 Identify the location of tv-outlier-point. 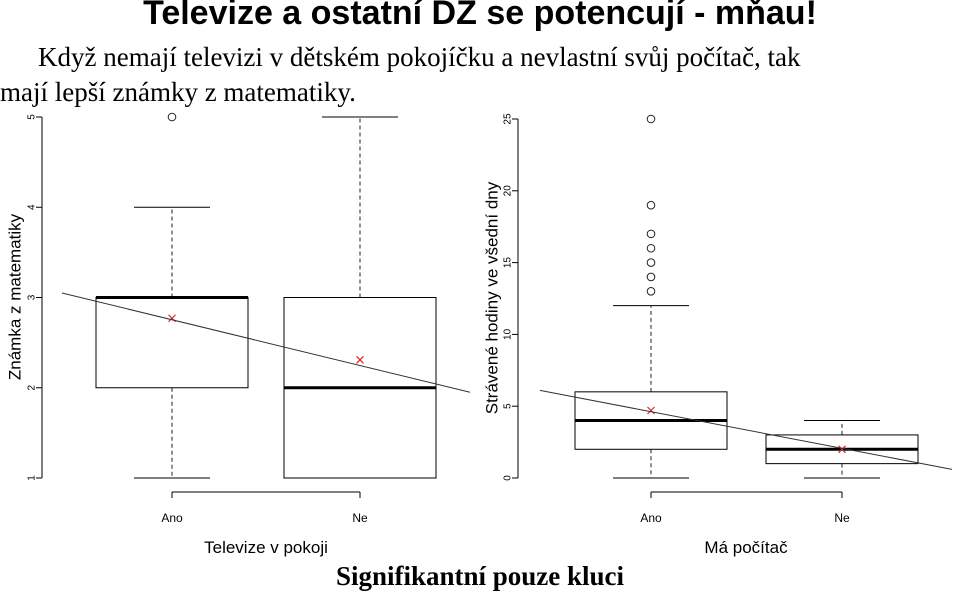
(172, 117).